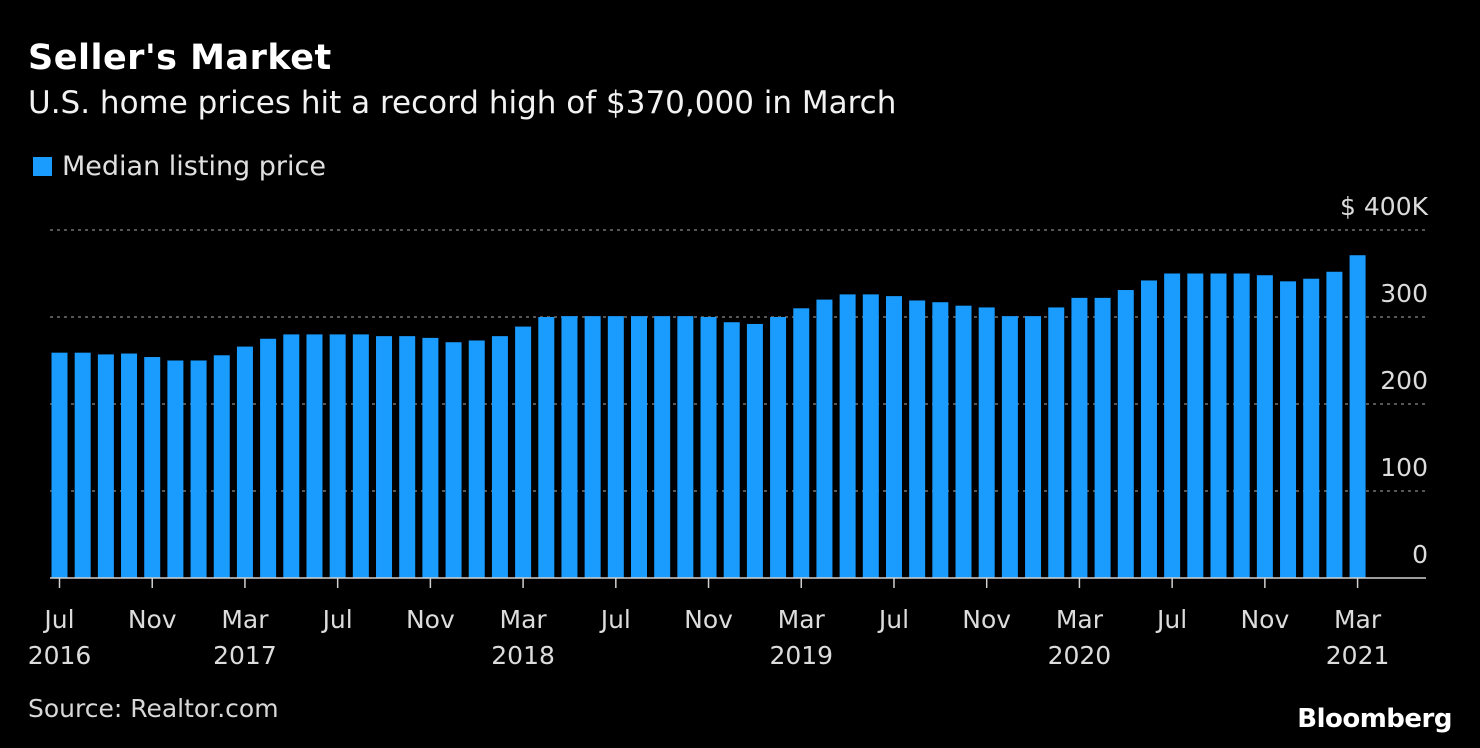  Describe the element at coordinates (1358, 655) in the screenshot. I see `x-tick-year-label: 2021` at that location.